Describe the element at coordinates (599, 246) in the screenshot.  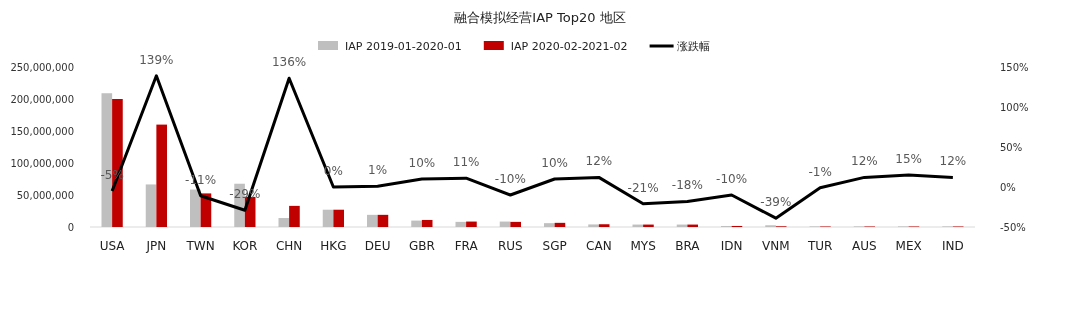
I see `x-tick-label: CAN` at that location.